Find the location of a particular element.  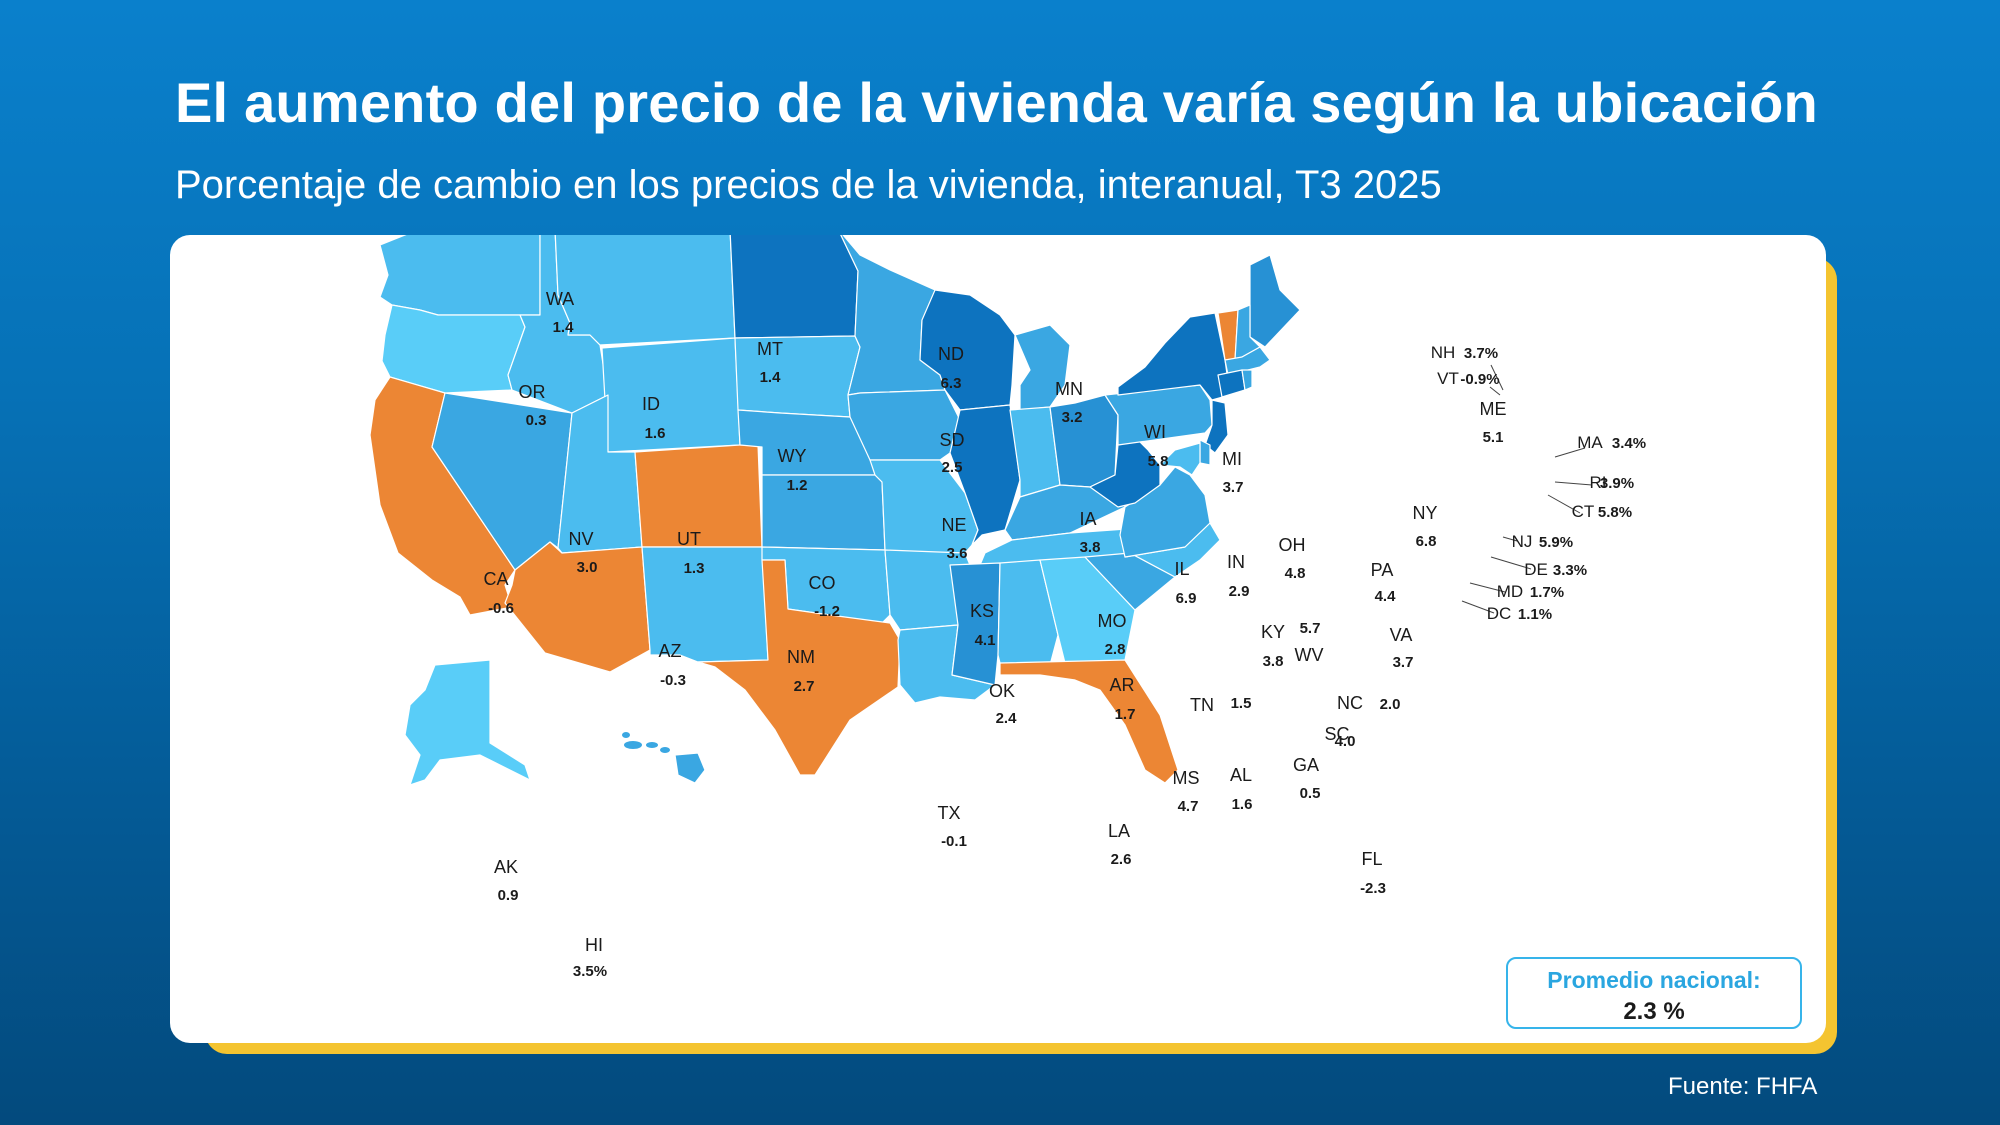

leader-line-ma is located at coordinates (1570, 452).